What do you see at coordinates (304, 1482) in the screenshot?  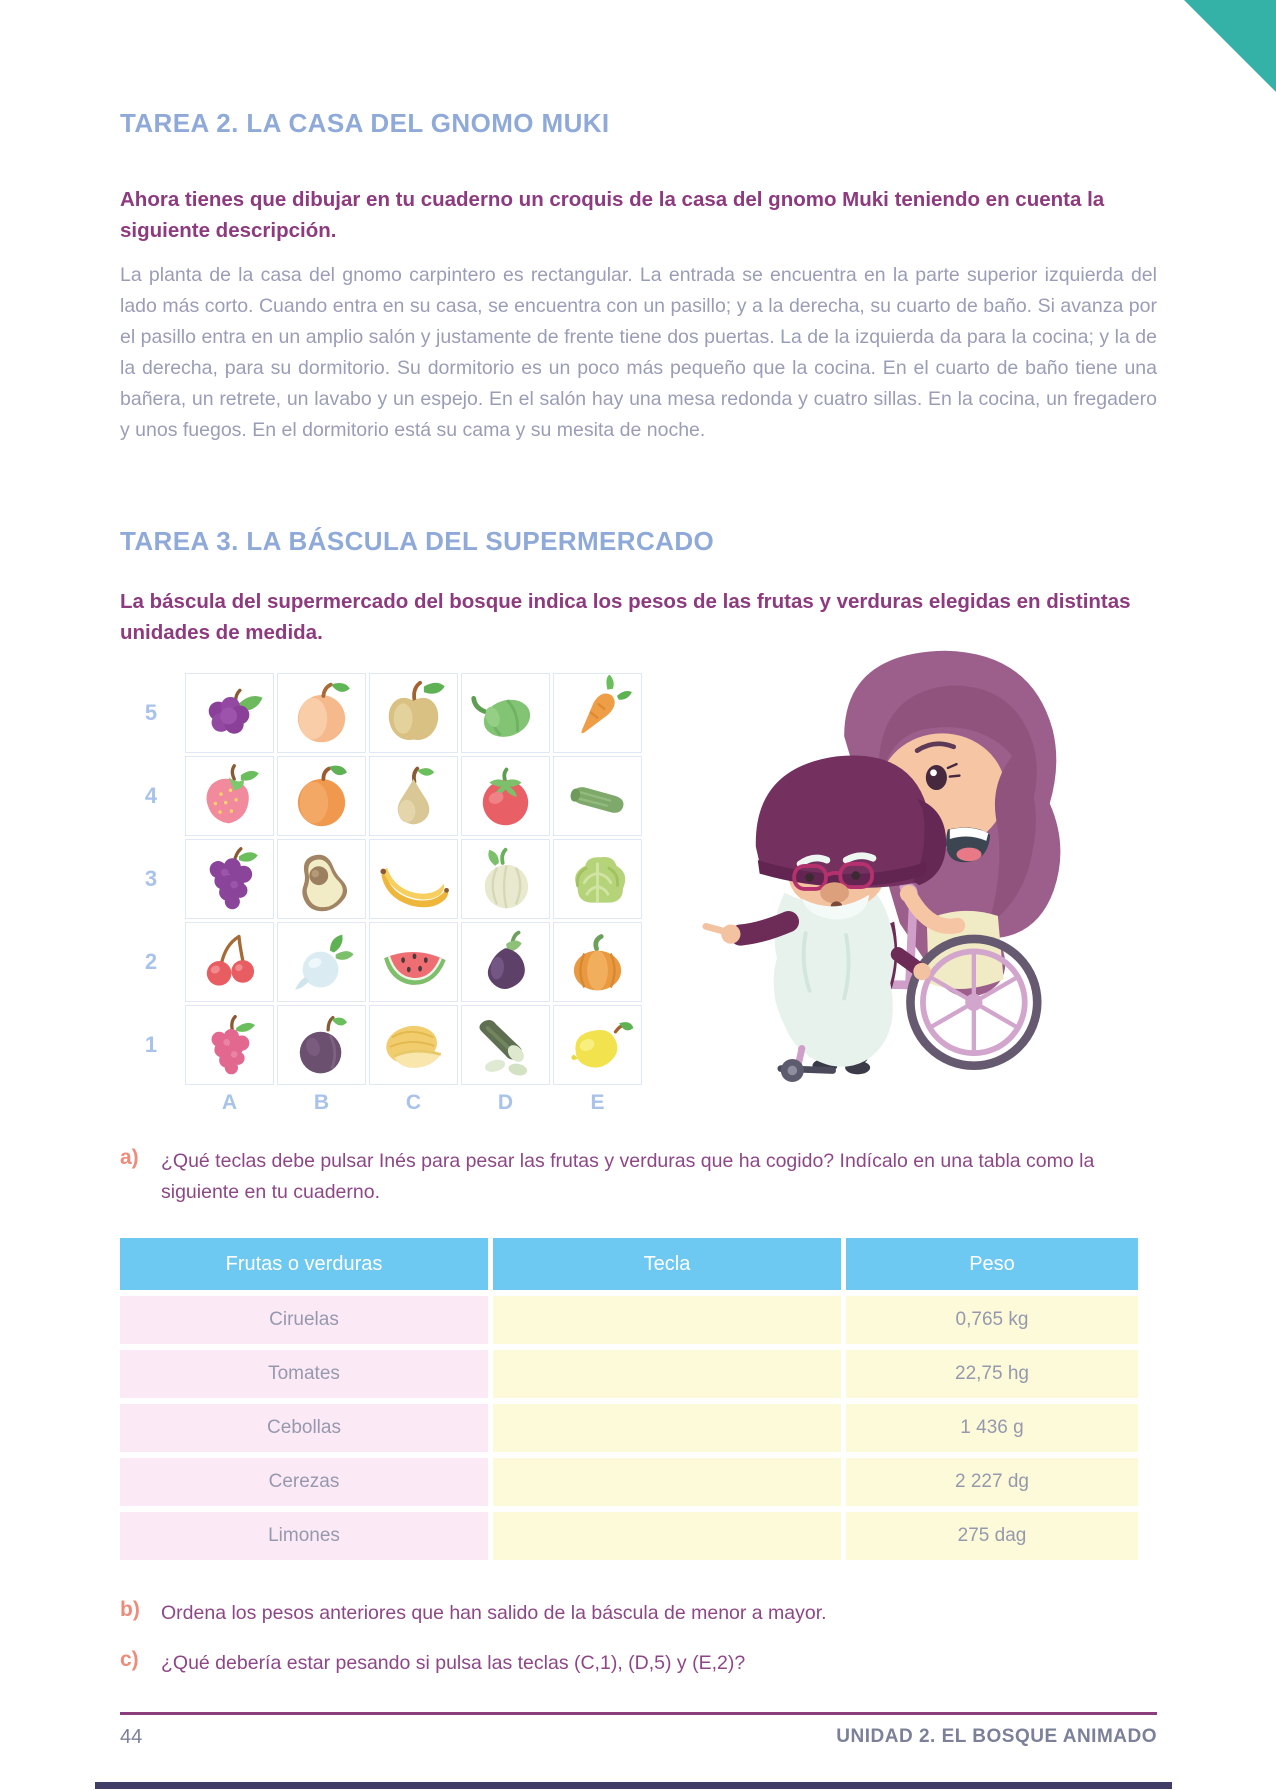 I see `fruit-cell: Cerezas` at bounding box center [304, 1482].